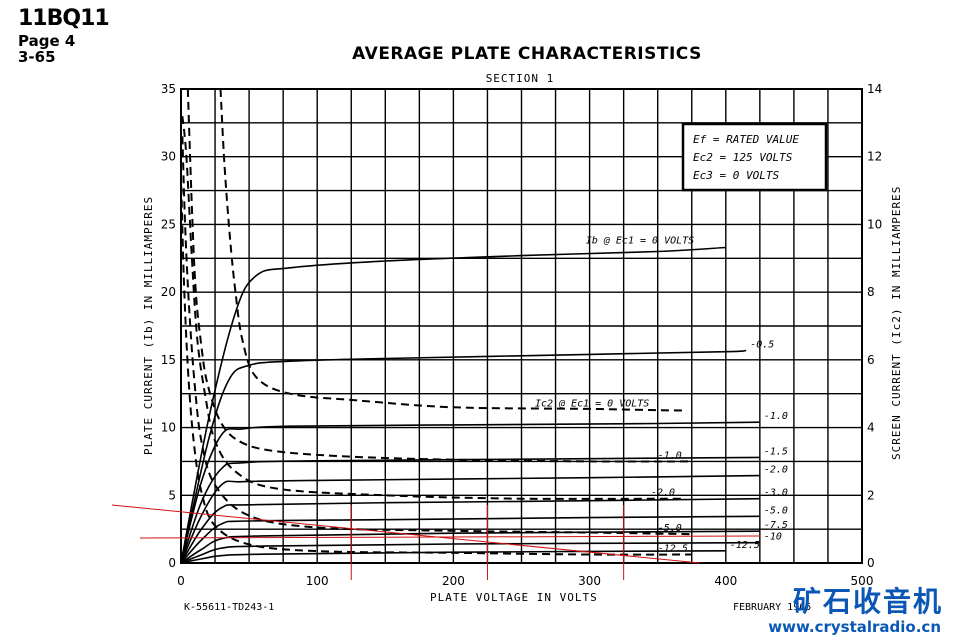  I want to click on plate-curve-label: -12.5, so click(745, 545).